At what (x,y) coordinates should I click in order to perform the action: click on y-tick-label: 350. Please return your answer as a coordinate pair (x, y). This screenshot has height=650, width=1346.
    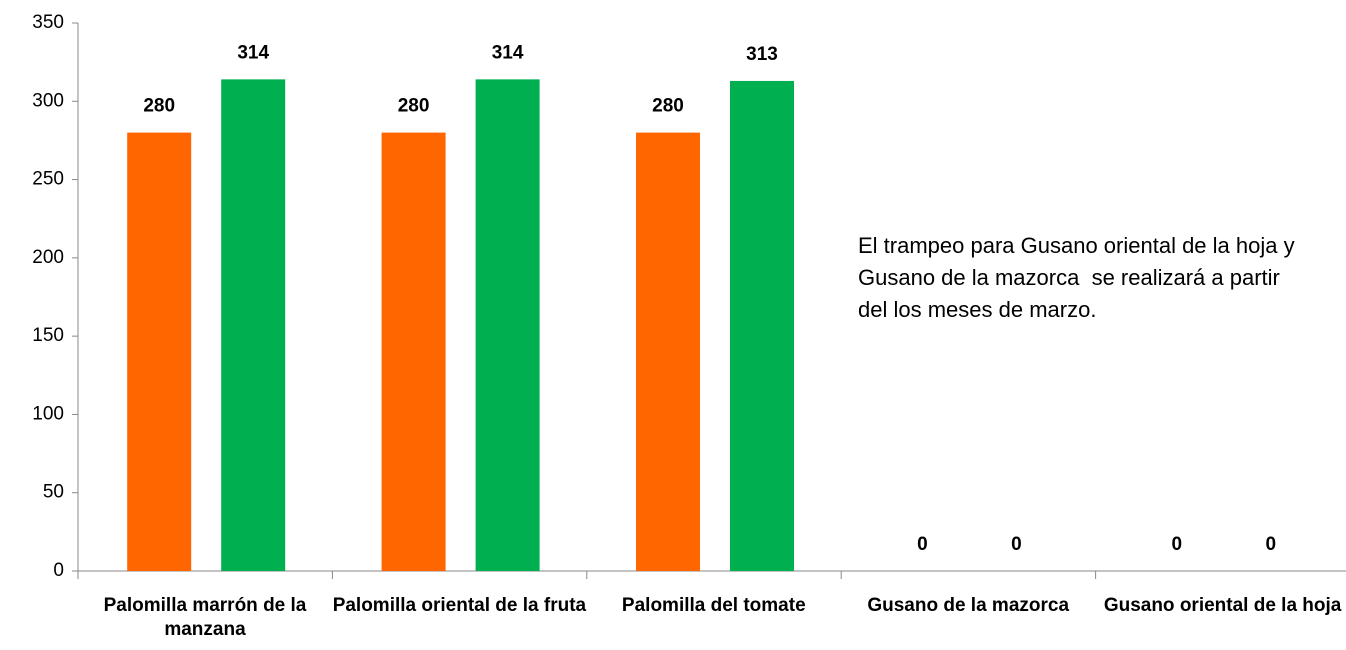
    Looking at the image, I should click on (48, 22).